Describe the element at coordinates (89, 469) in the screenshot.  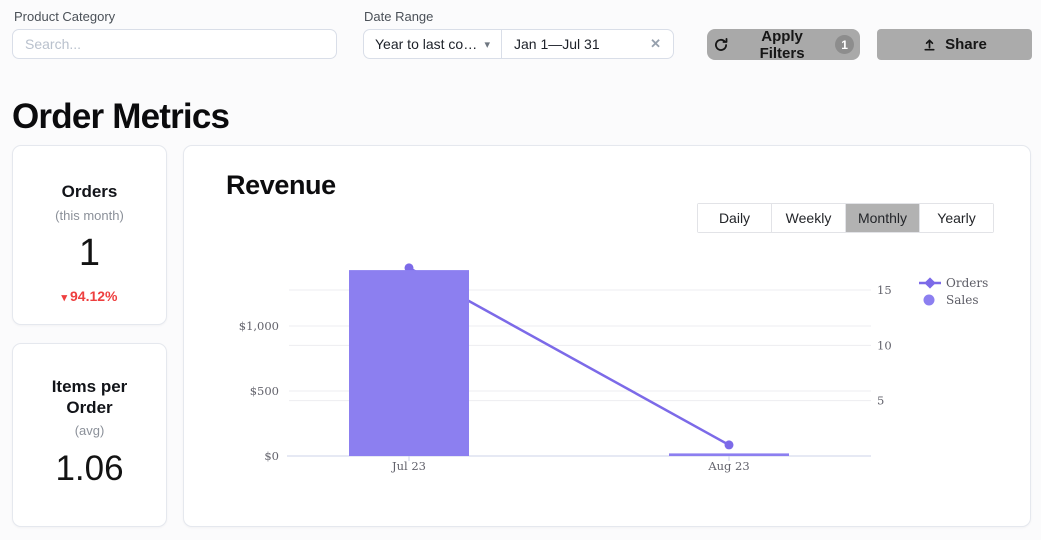
I see `items-card-value: 1.06` at that location.